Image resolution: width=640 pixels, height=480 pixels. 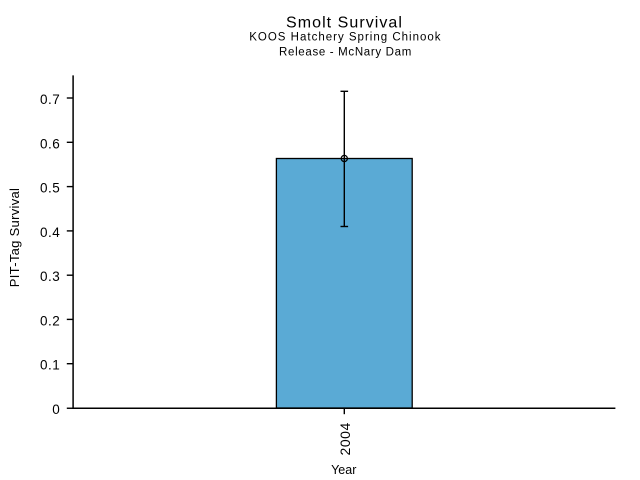 I want to click on svg-text: 0.4, so click(x=50, y=232).